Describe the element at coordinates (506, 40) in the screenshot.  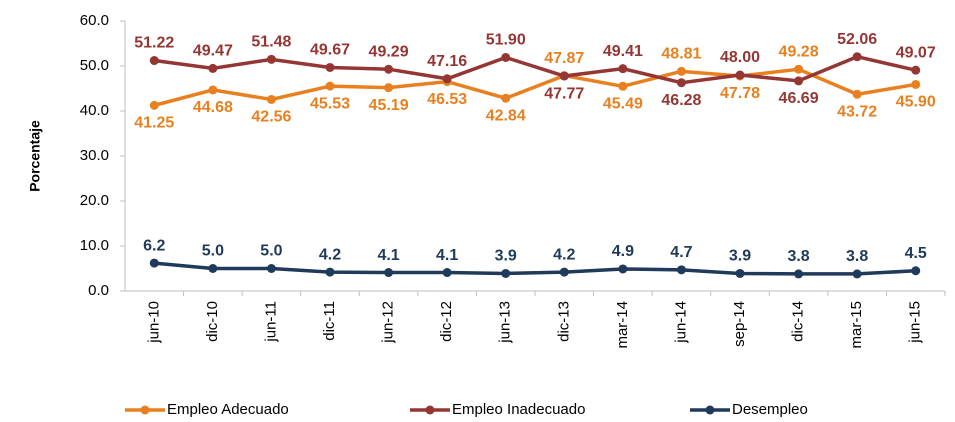
I see `data-label: 51.90` at that location.